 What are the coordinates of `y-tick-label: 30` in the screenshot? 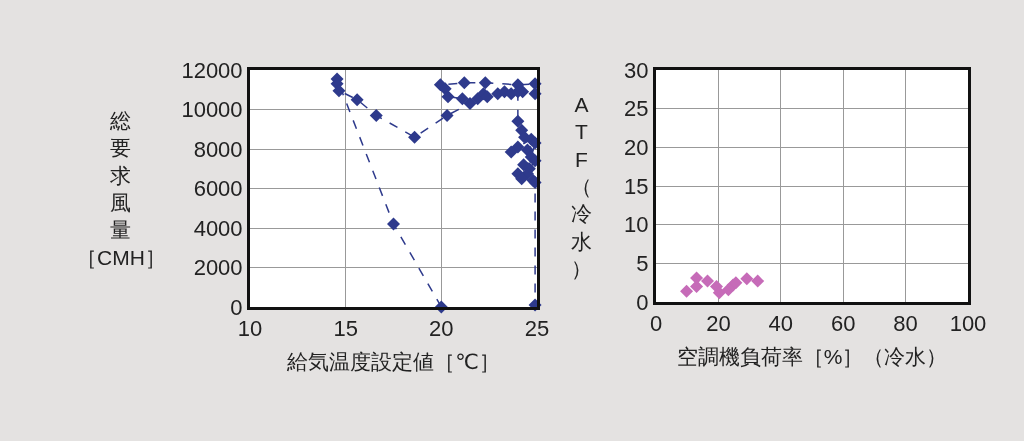 It's located at (636, 70).